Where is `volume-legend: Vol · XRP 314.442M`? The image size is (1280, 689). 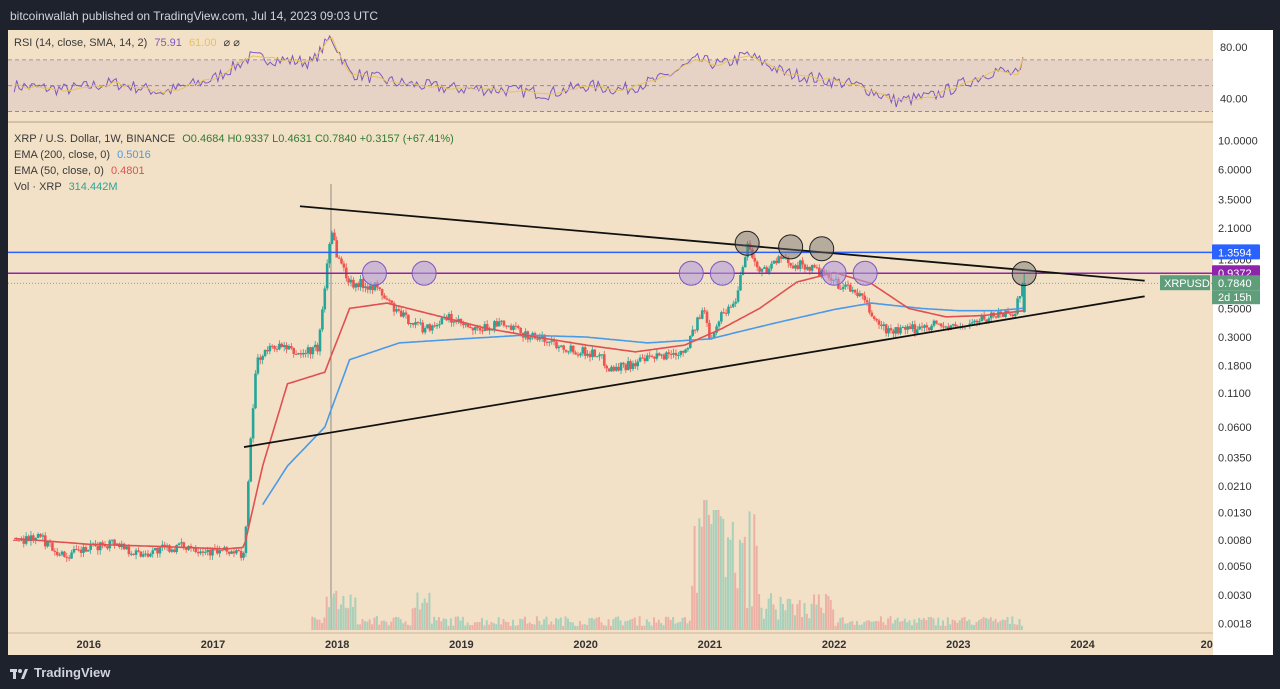 volume-legend: Vol · XRP 314.442M is located at coordinates (66, 187).